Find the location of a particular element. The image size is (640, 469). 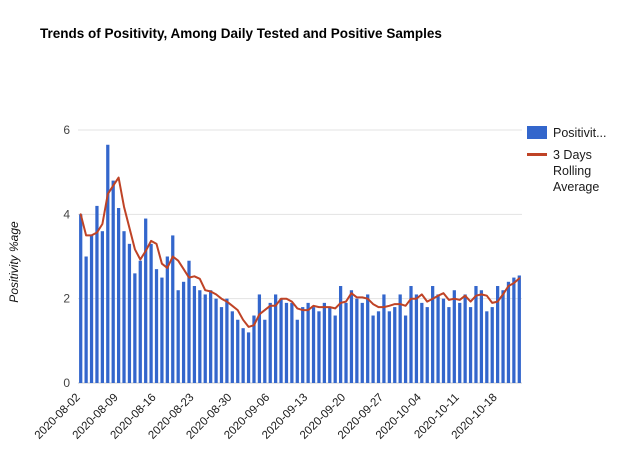

legend-item-rolling-average: 3 Days Rolling Average is located at coordinates (568, 171).